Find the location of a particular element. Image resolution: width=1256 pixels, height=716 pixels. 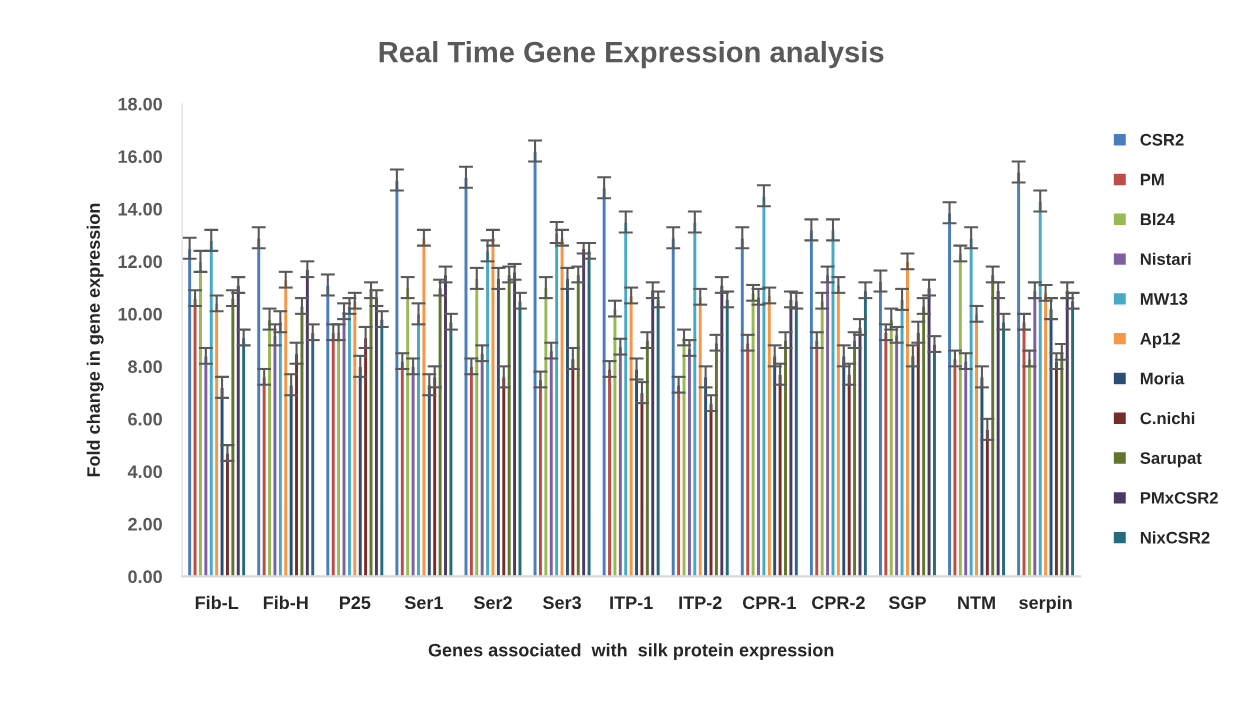

legend-label: NixCSR2 is located at coordinates (1175, 537).